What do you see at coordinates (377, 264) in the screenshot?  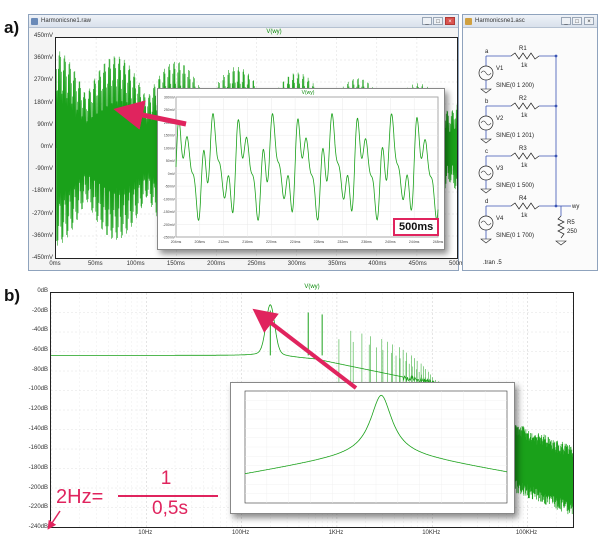 I see `waveform-x-tick: 400ms` at bounding box center [377, 264].